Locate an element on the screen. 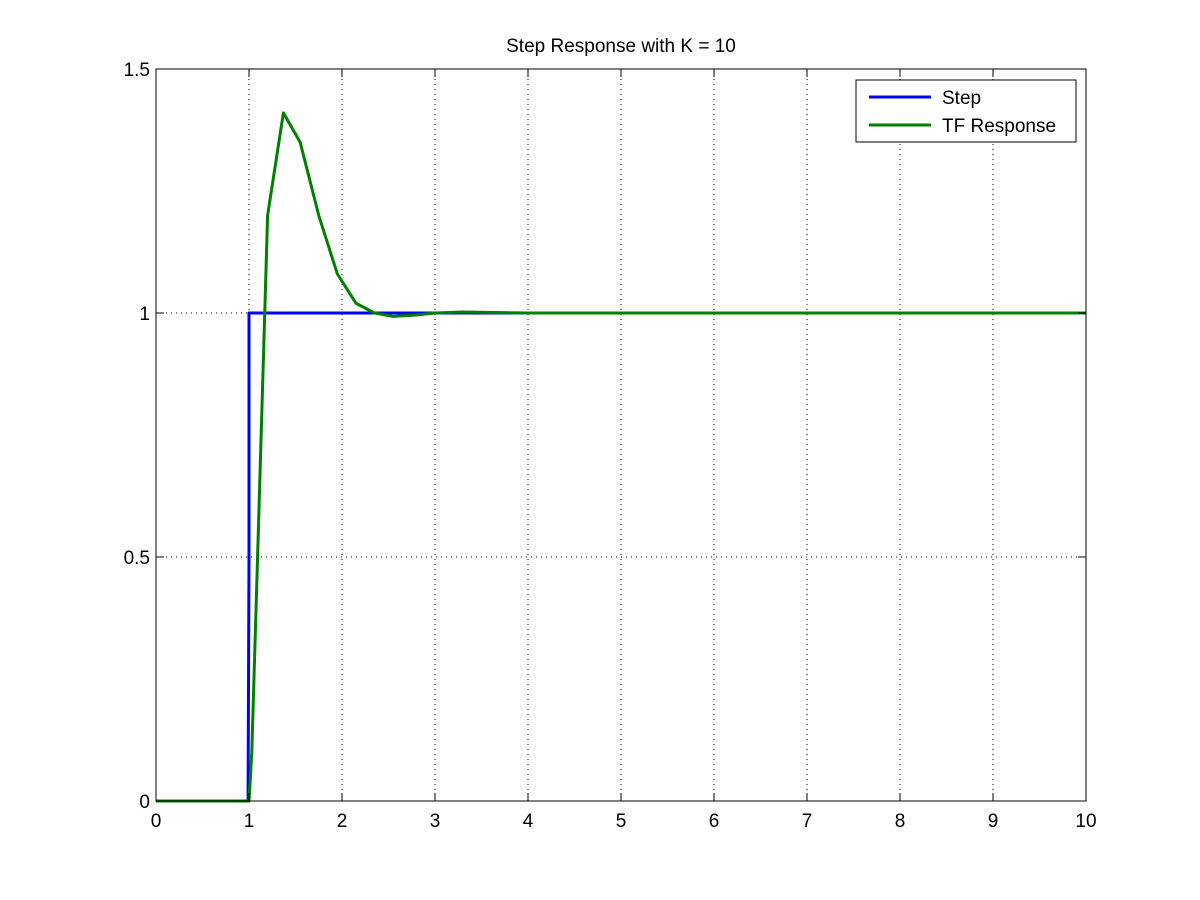  x-tick-label: 0 is located at coordinates (156, 821).